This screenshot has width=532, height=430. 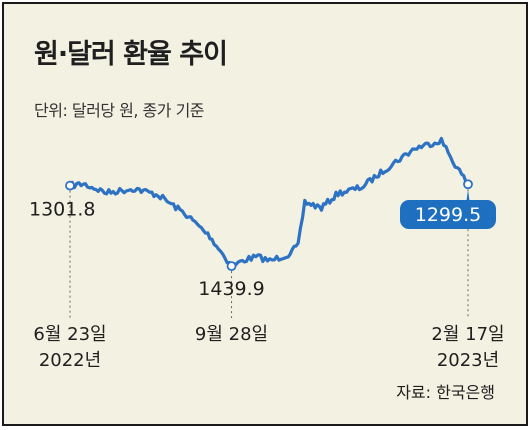 What do you see at coordinates (268, 347) in the screenshot?
I see `x-tick-labels: 6월 23일 2022년 9월 28일 2월 17일 2023년` at bounding box center [268, 347].